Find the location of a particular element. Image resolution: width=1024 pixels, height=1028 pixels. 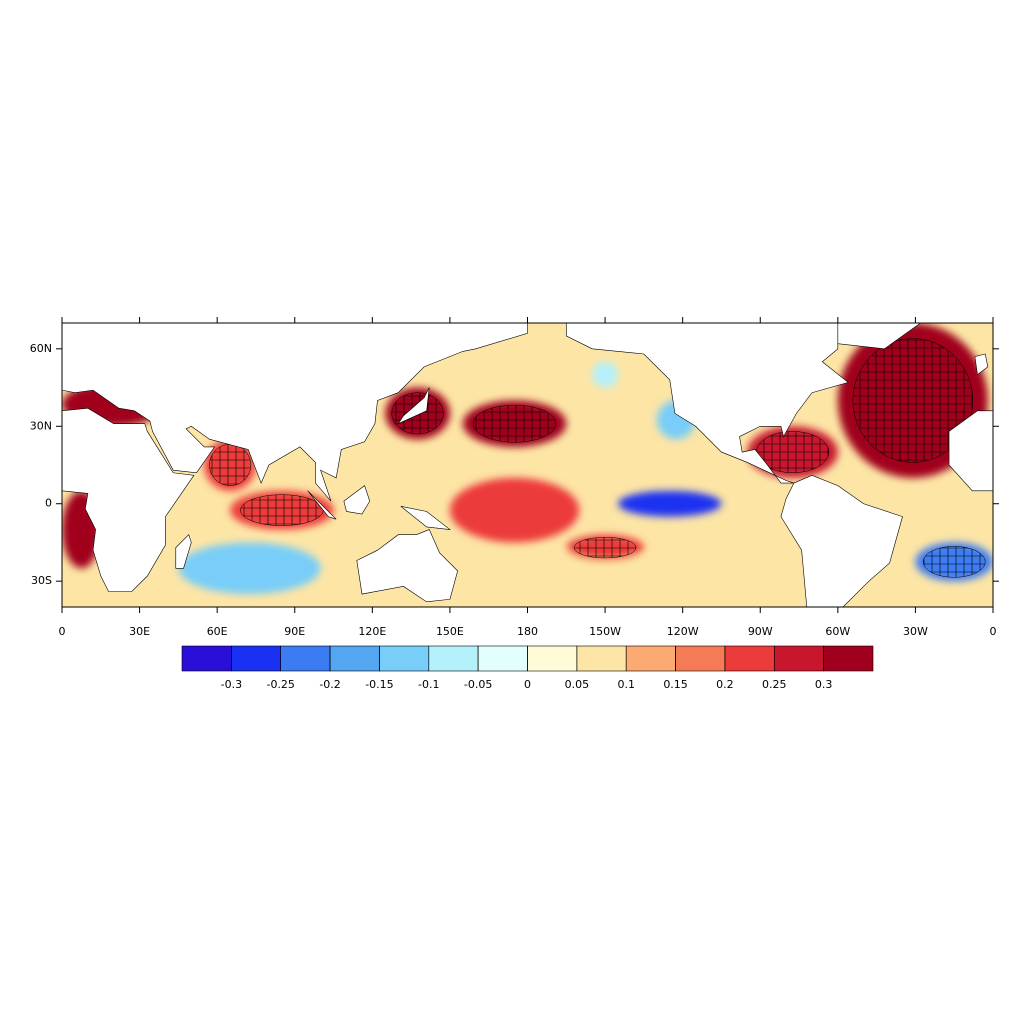

y-tick-label: 30S is located at coordinates (41, 580).